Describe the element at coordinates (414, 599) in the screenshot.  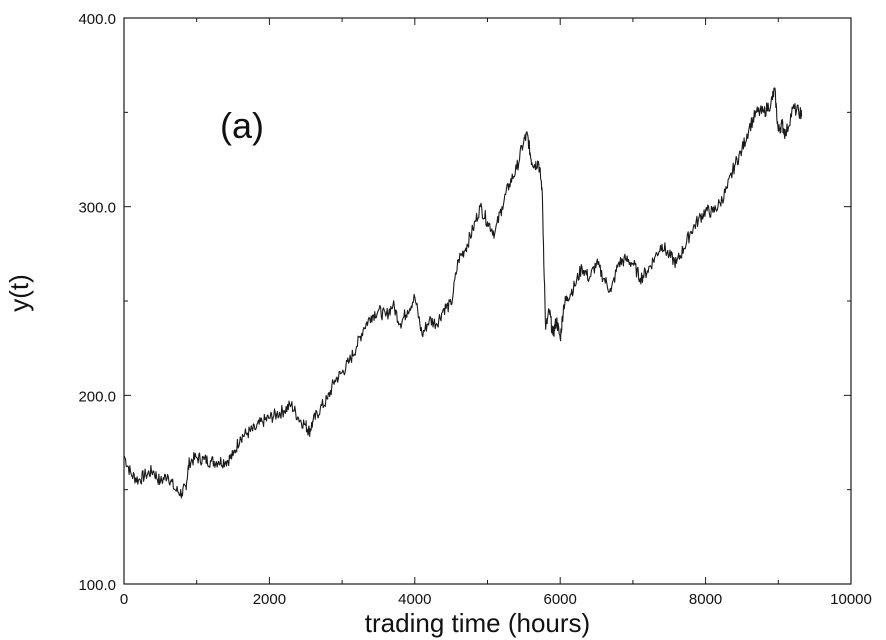
I see `x-tick-label: 4000` at that location.